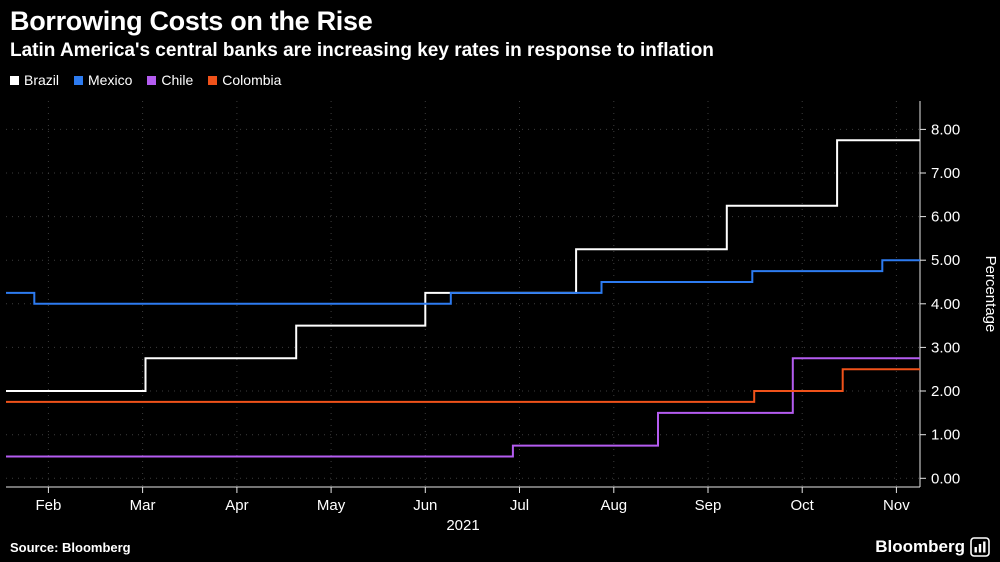  What do you see at coordinates (945, 304) in the screenshot?
I see `y-tick-label: 4.00` at bounding box center [945, 304].